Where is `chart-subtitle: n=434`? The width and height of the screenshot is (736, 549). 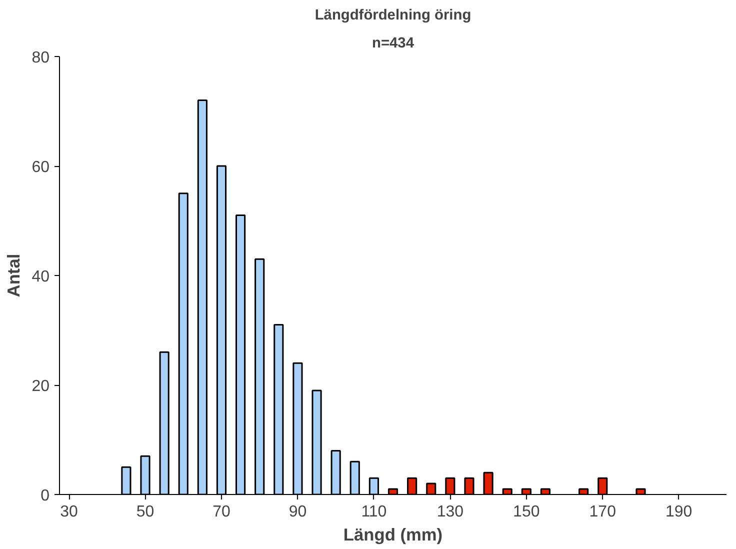
chart-subtitle: n=434 is located at coordinates (393, 44).